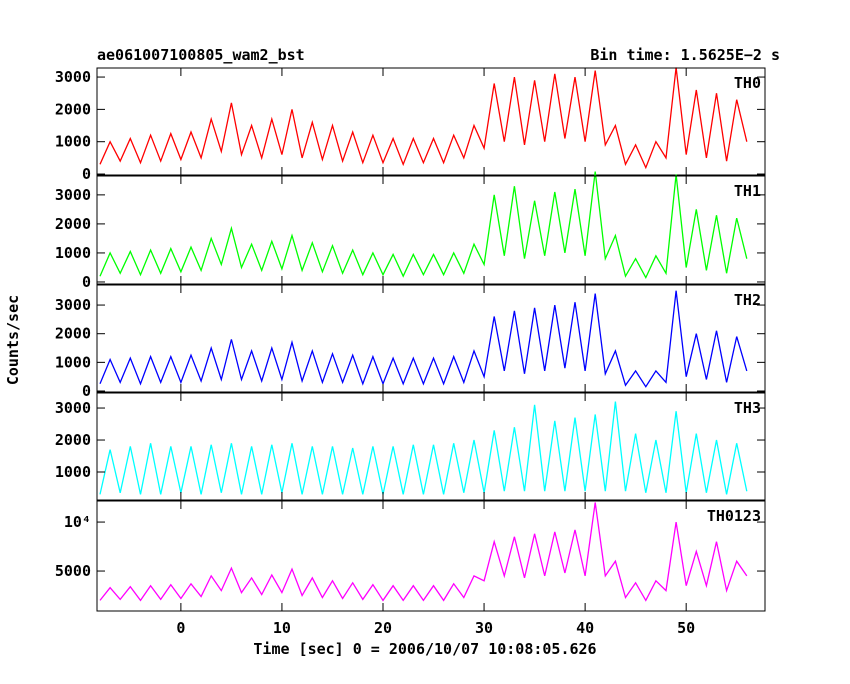 The image size is (850, 684). Describe the element at coordinates (686, 628) in the screenshot. I see `x-tick-label: 50` at that location.